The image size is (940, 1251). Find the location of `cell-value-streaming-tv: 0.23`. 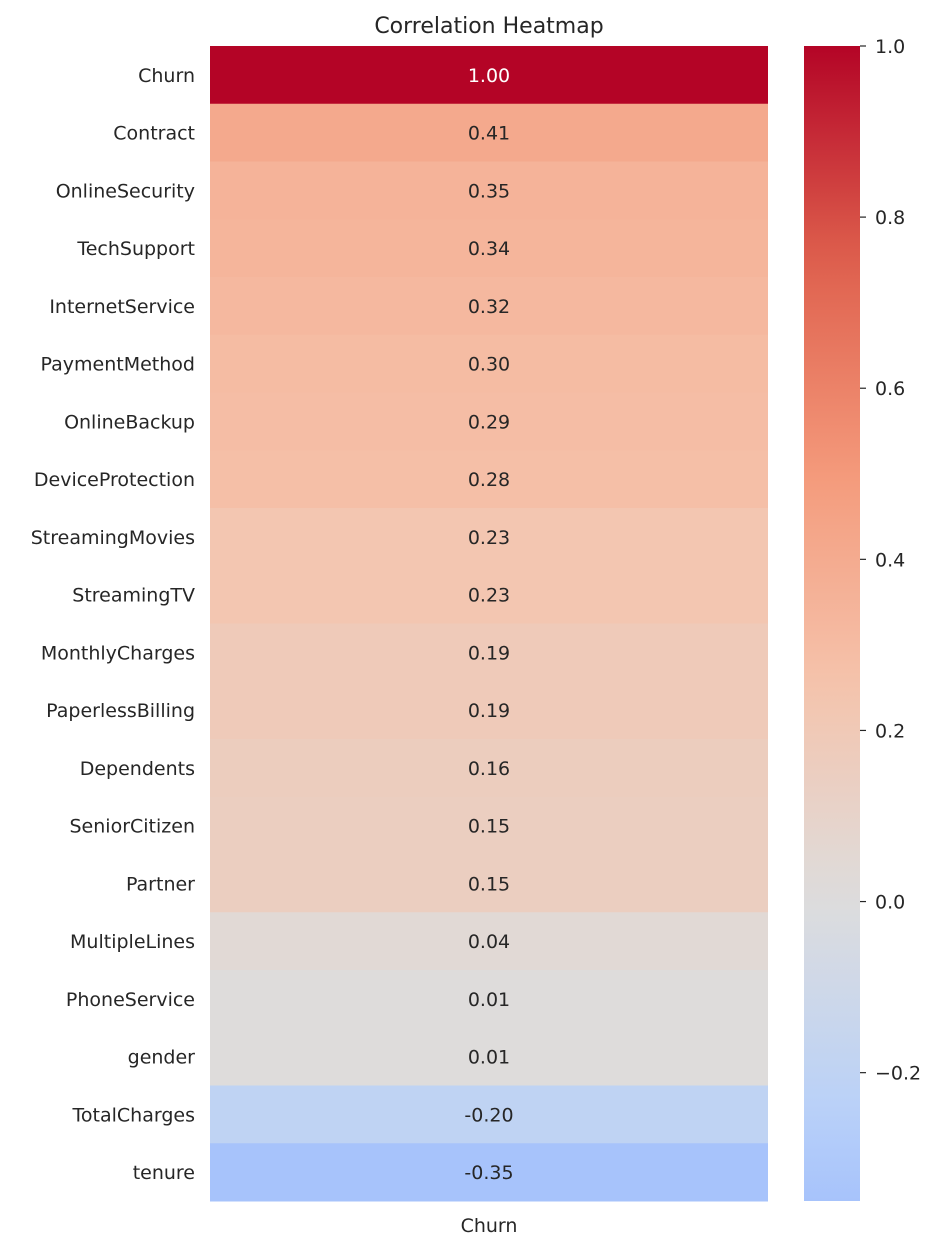

cell-value-streaming-tv: 0.23 is located at coordinates (489, 596).